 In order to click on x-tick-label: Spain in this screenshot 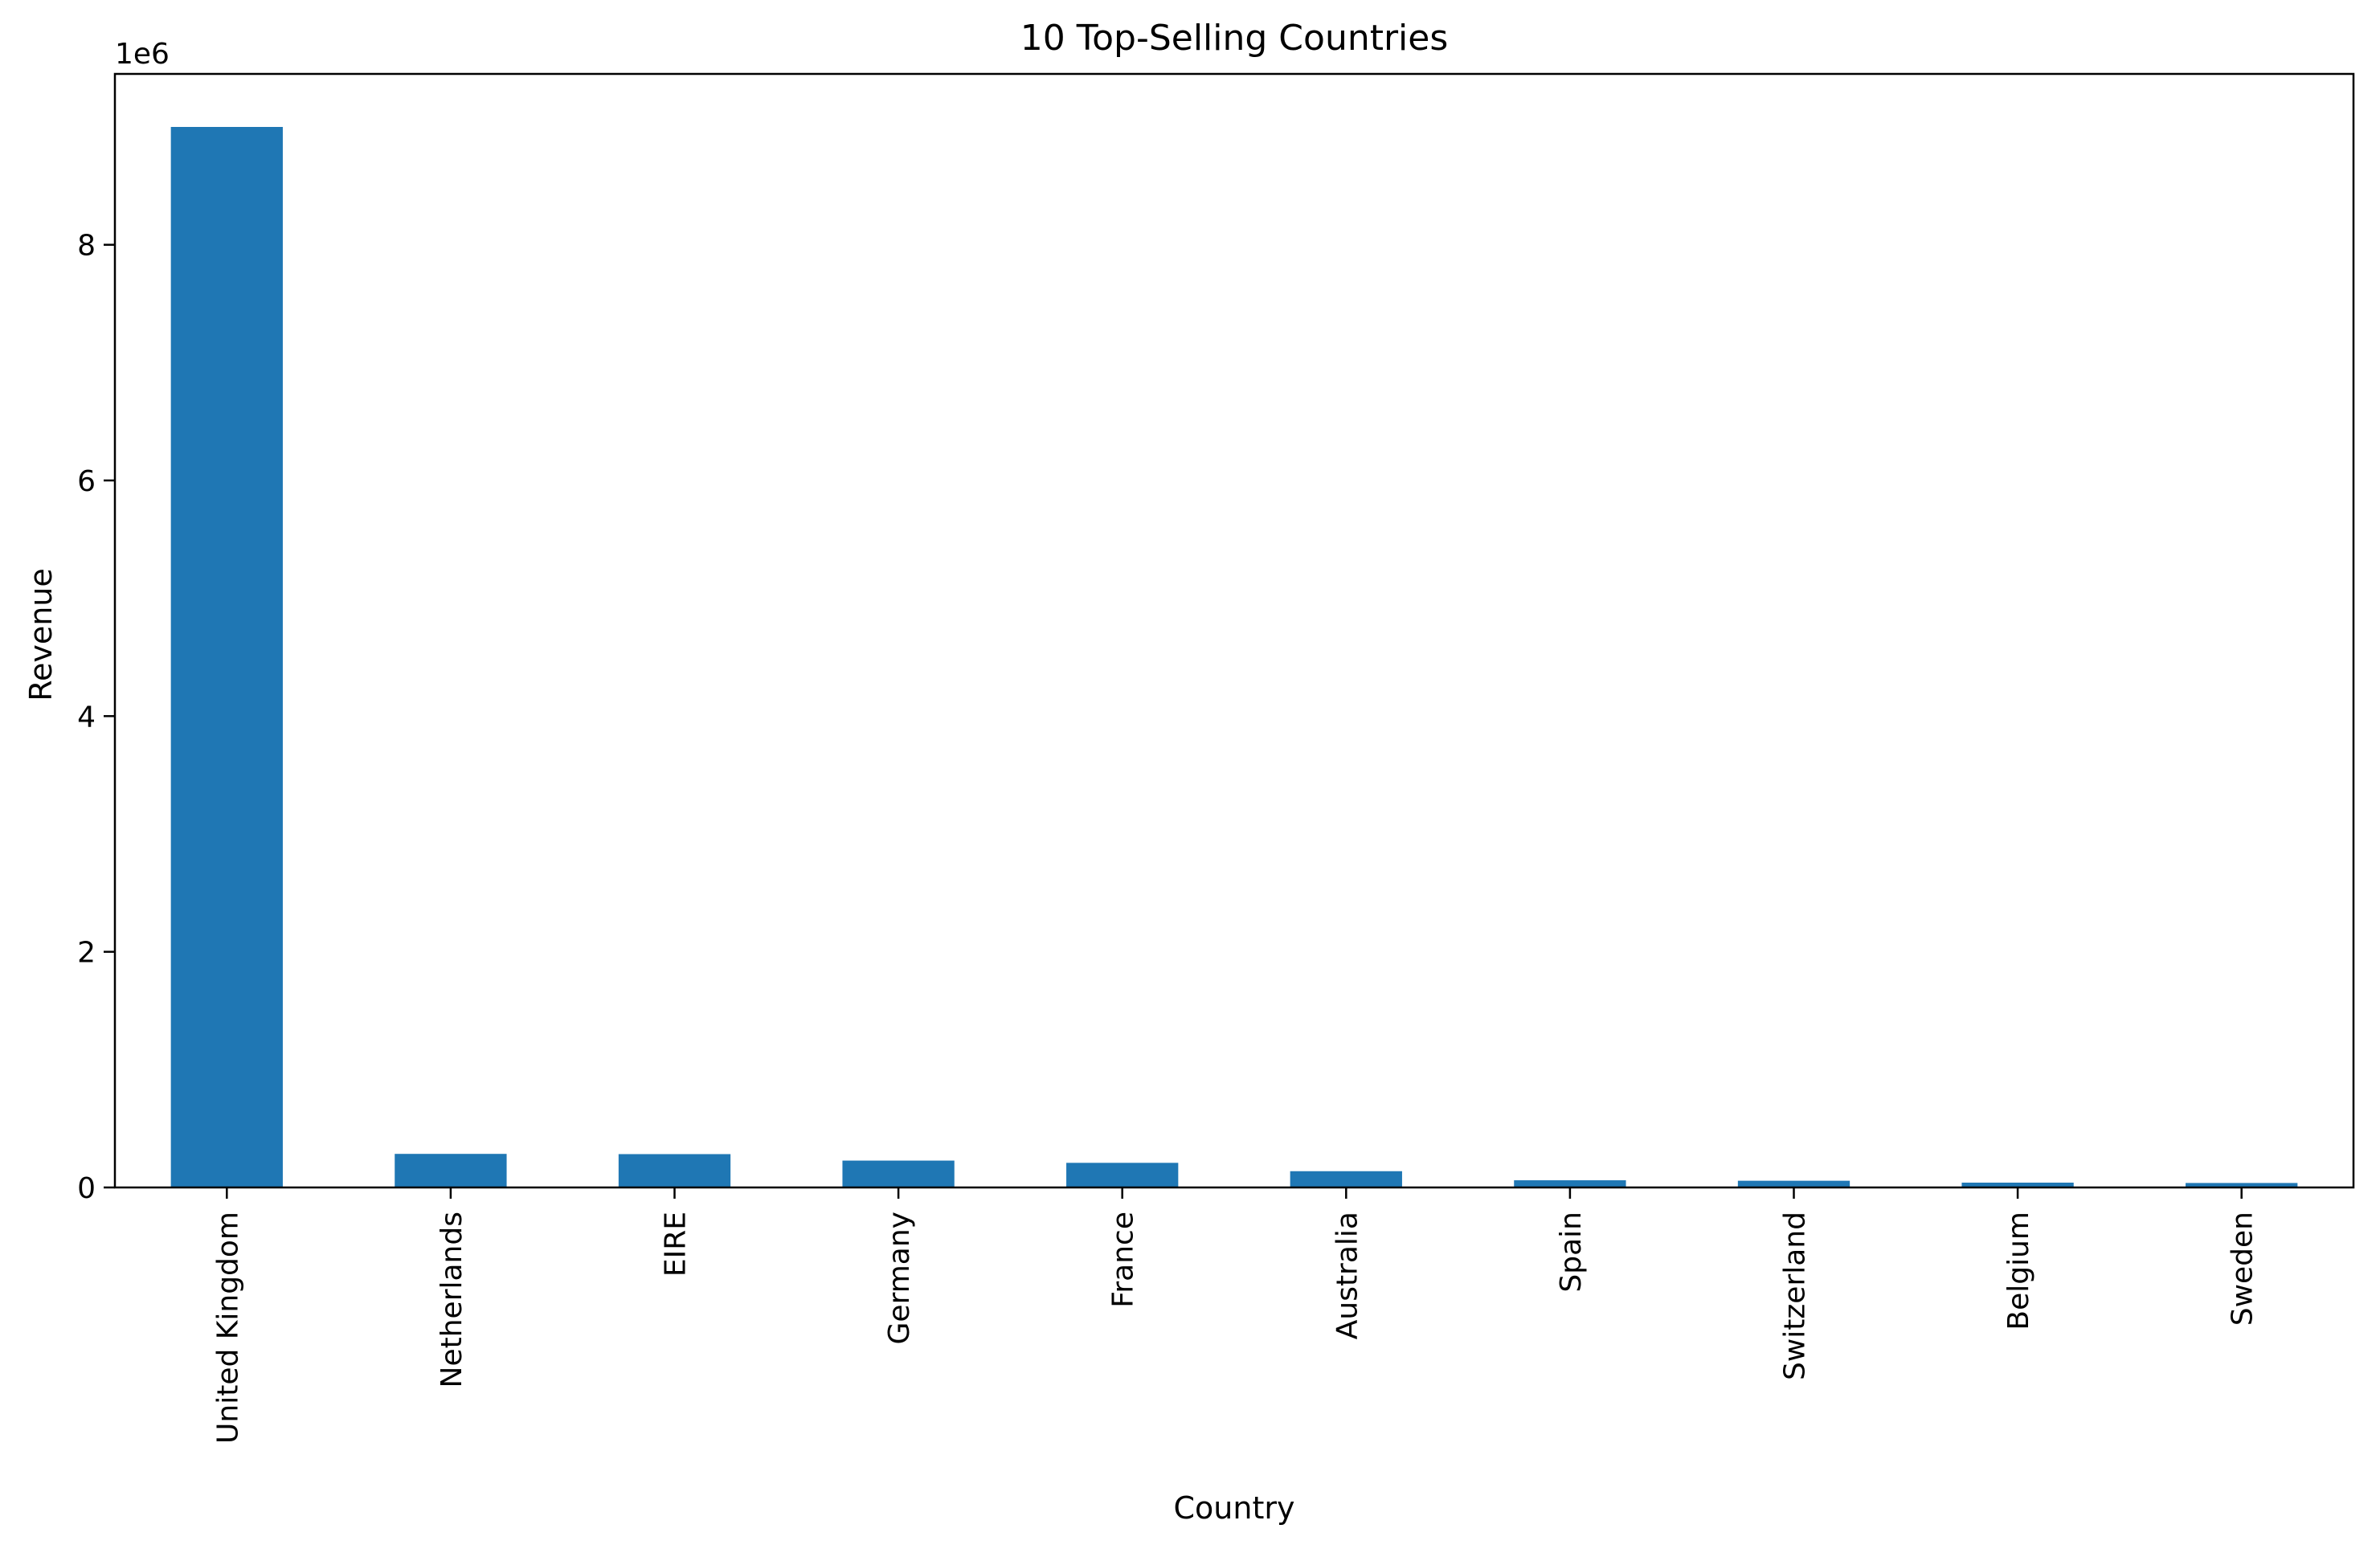, I will do `click(1571, 1252)`.